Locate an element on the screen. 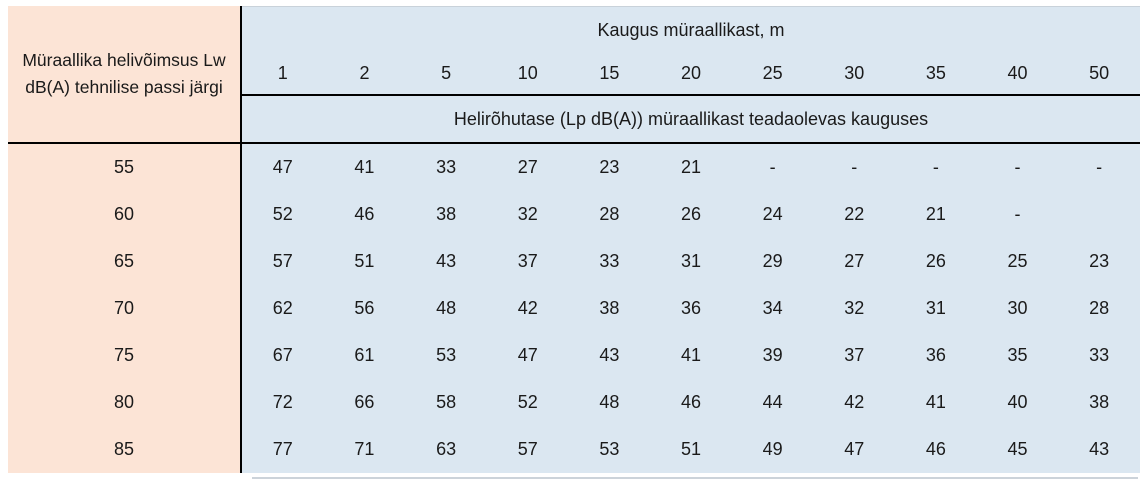 The width and height of the screenshot is (1147, 482). lw-label-cell: 55 is located at coordinates (124, 167).